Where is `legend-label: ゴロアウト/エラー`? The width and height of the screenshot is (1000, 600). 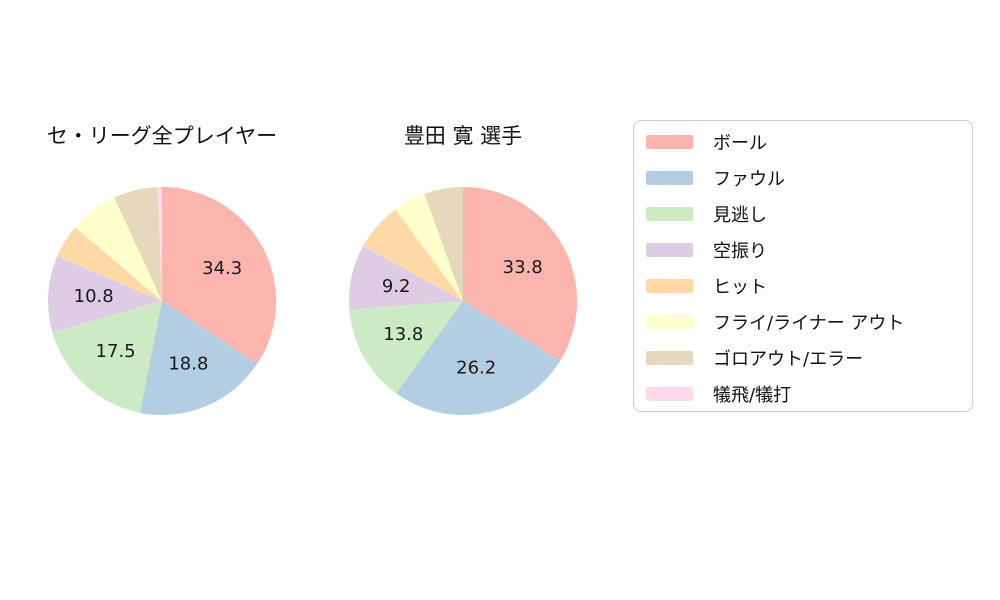 legend-label: ゴロアウト/エラー is located at coordinates (788, 359).